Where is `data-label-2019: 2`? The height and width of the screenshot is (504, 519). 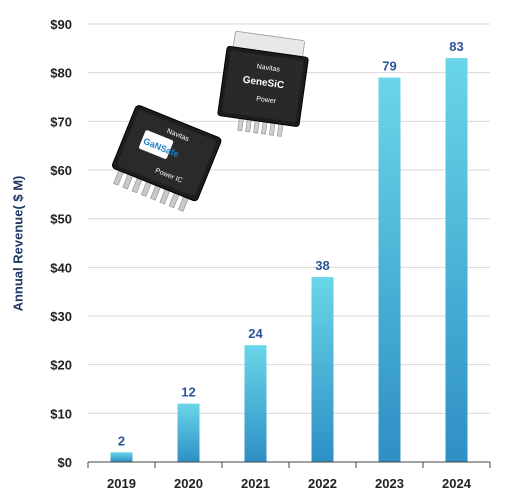
data-label-2019: 2 is located at coordinates (121, 440).